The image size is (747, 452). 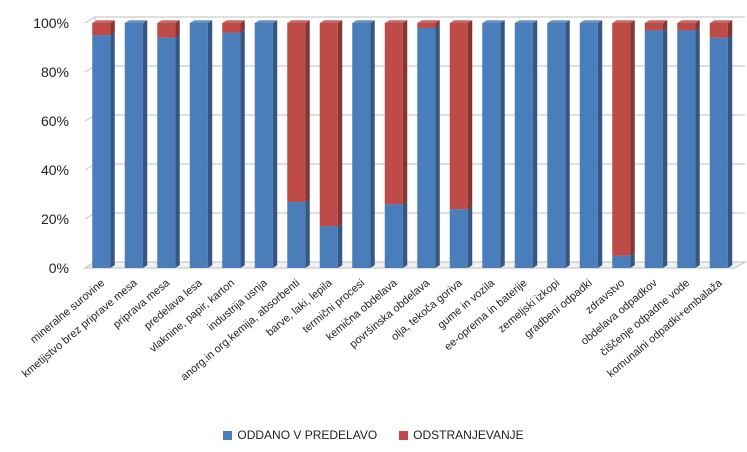 I want to click on y-tick-label: 100%, so click(x=51, y=23).